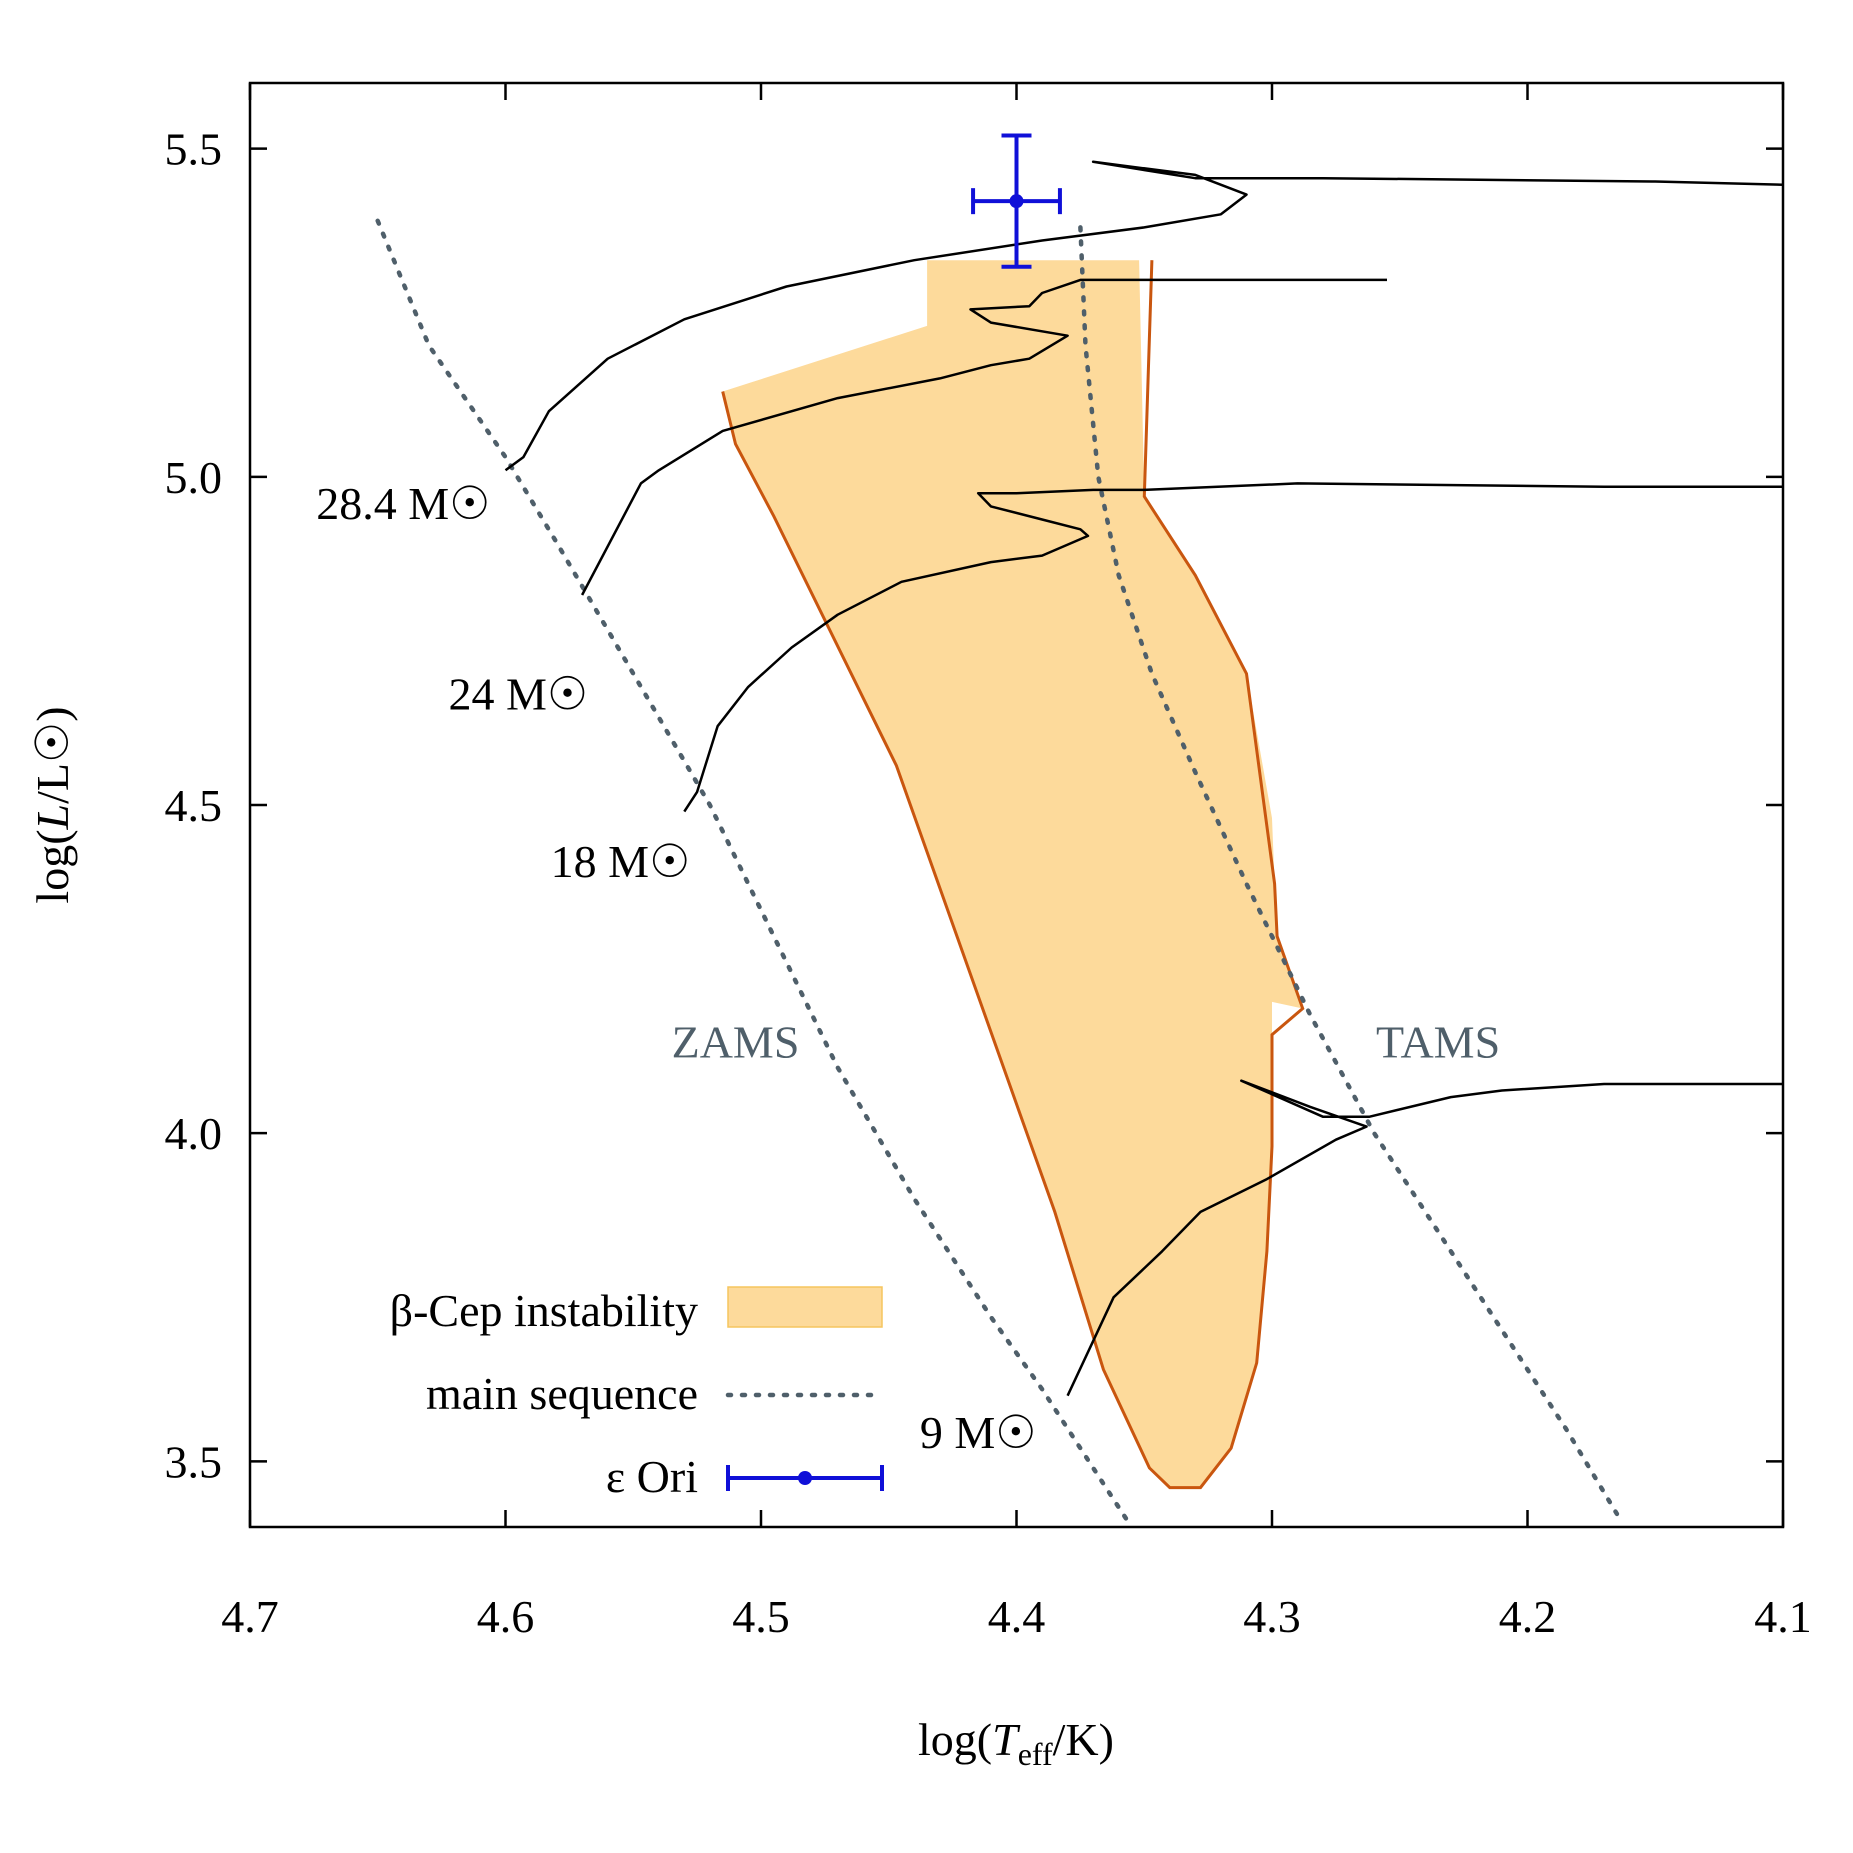 The image size is (1853, 1853). I want to click on x-tick-label: 4.7, so click(250, 1616).